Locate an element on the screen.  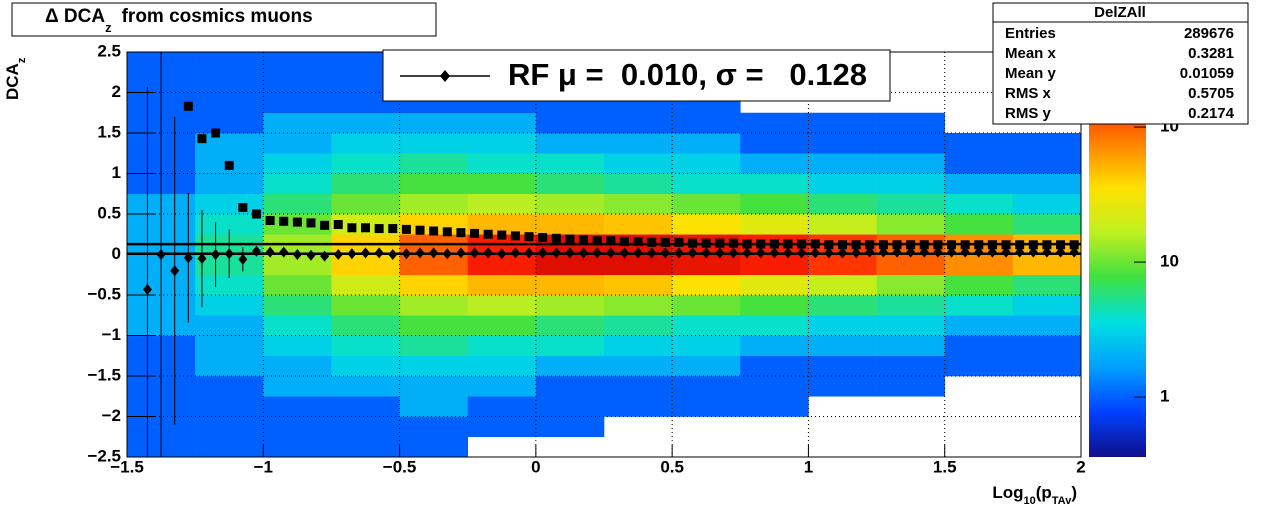
x-tick-label: 2 is located at coordinates (1080, 466).